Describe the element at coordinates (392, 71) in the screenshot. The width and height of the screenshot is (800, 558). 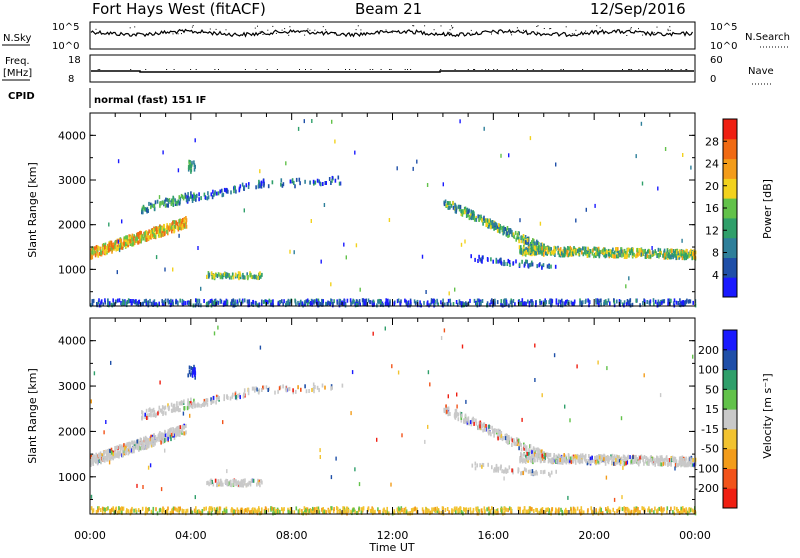
I see `freq-line` at that location.